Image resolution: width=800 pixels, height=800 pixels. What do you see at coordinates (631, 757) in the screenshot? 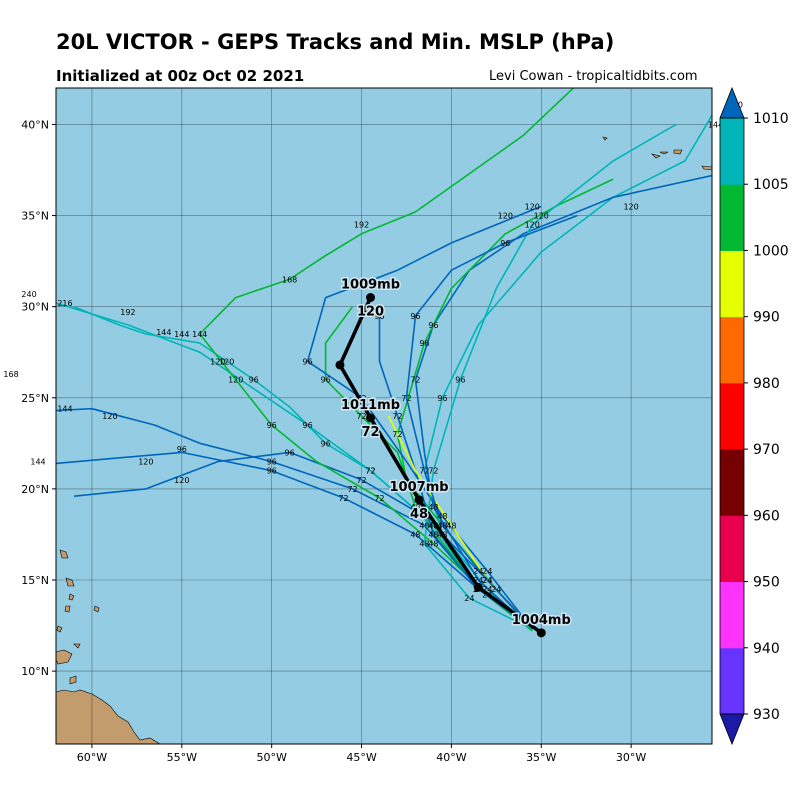
I see `lon-tick-label: 30°W` at bounding box center [631, 757].